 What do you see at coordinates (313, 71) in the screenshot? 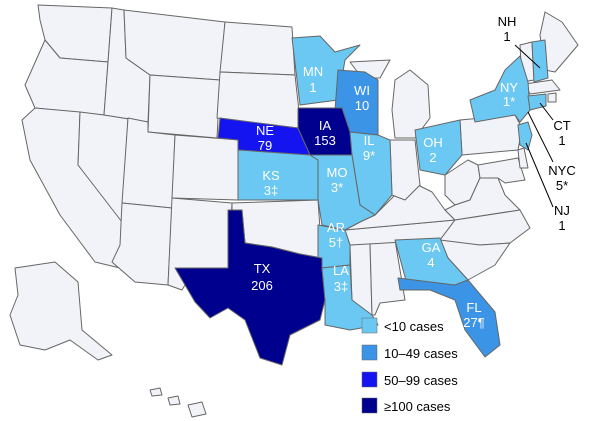
I see `label-MN-abbr: MN` at bounding box center [313, 71].